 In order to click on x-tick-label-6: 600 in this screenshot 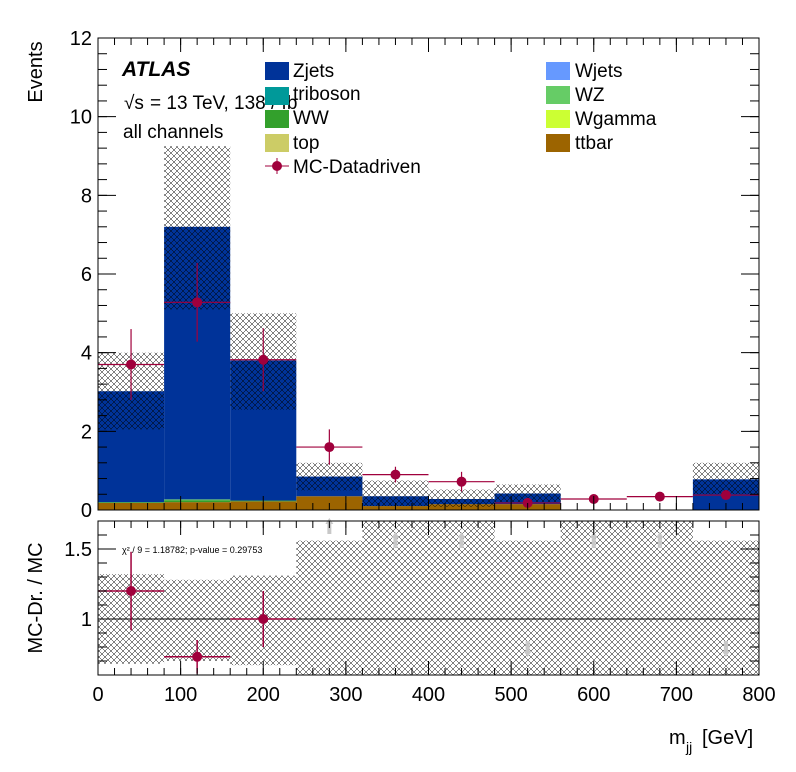, I will do `click(593, 695)`.